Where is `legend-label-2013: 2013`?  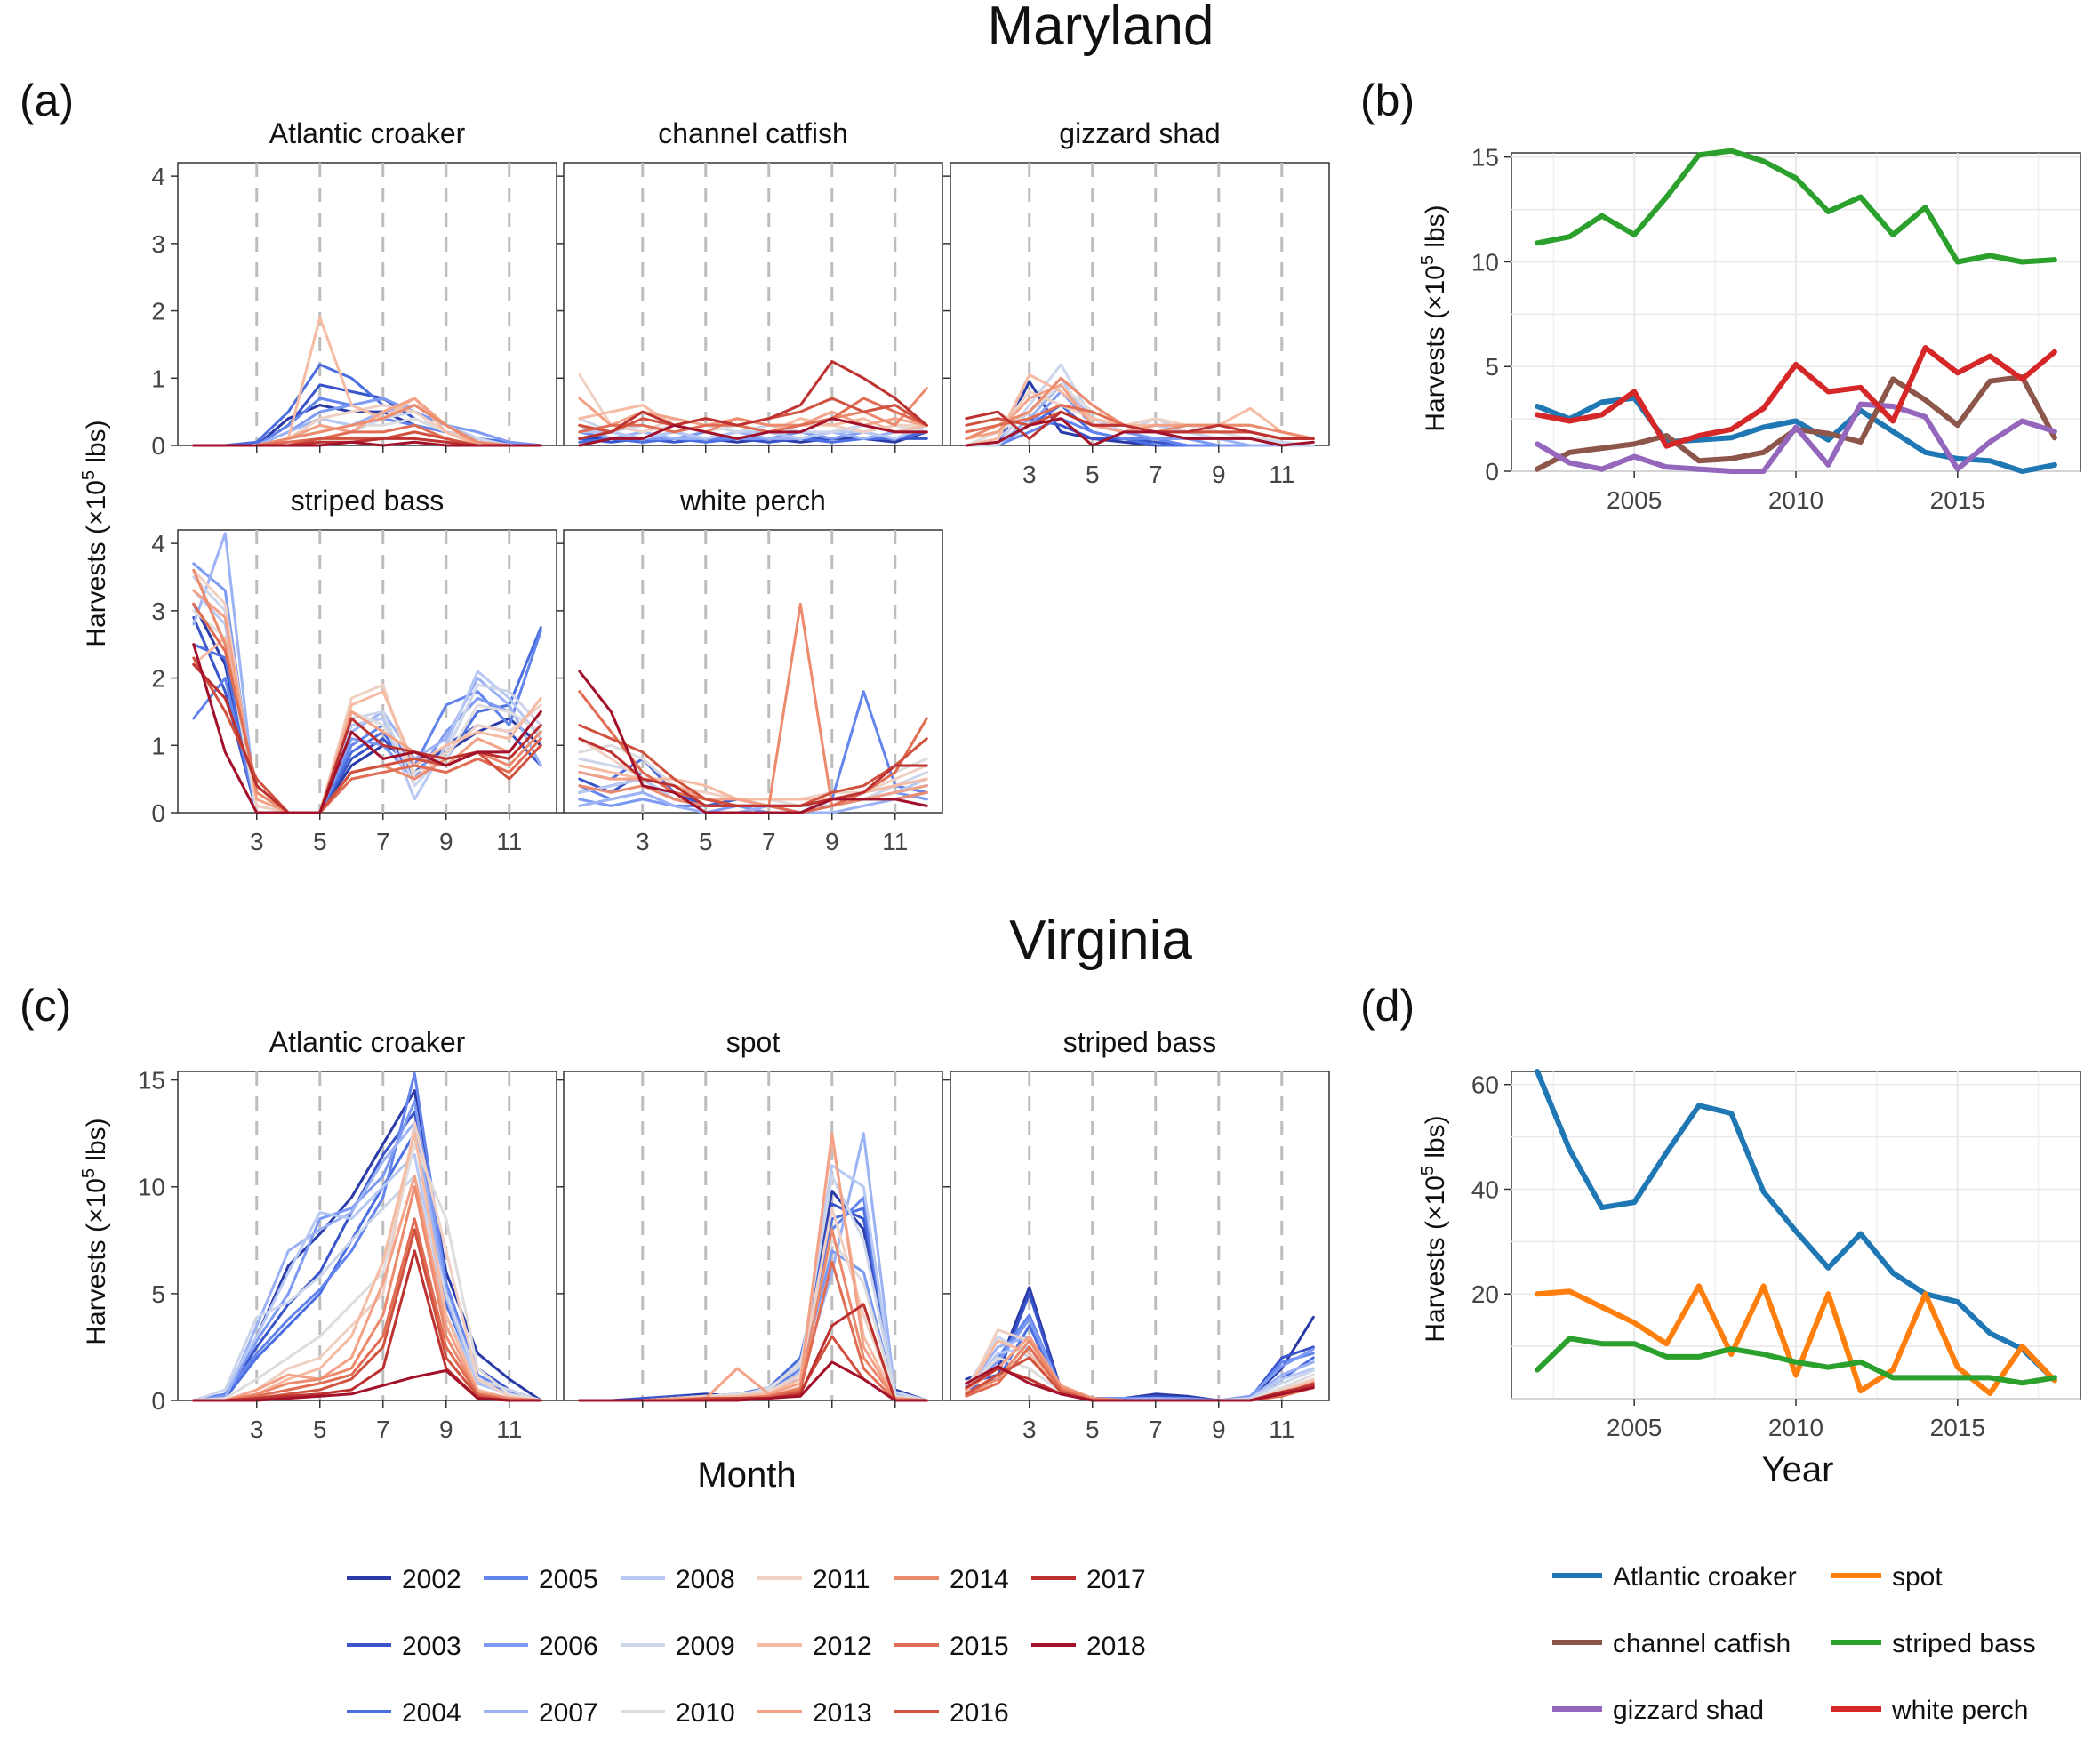 legend-label-2013: 2013 is located at coordinates (842, 1713).